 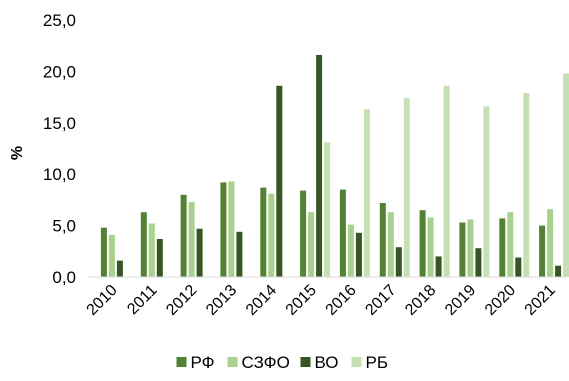 I want to click on x-tick-label: 2018, so click(x=420, y=300).